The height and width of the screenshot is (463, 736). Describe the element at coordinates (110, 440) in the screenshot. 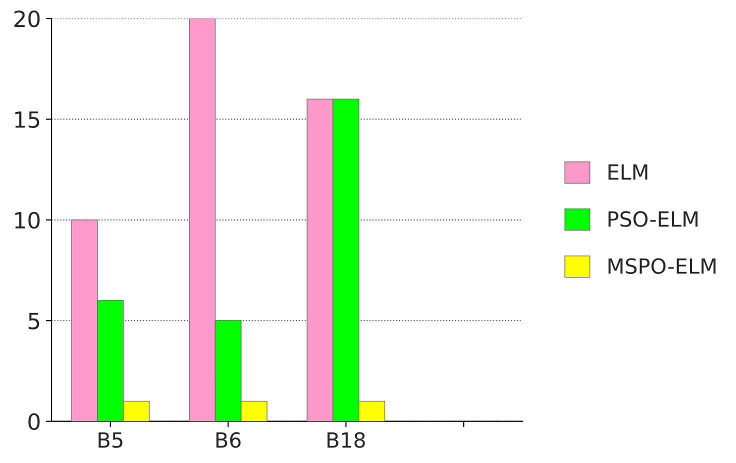

I see `x-tick-label: B5` at that location.